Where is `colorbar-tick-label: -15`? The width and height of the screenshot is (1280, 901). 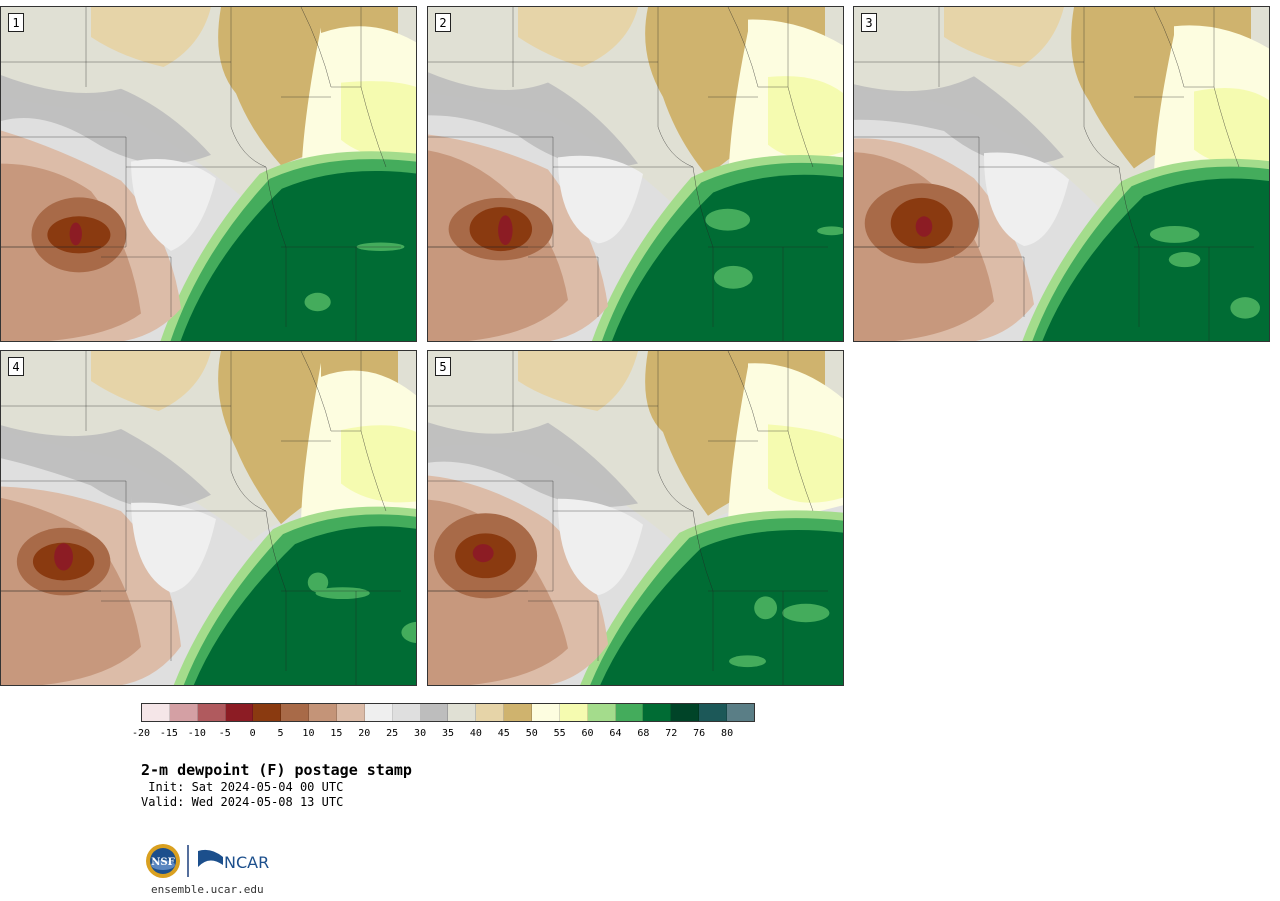 colorbar-tick-label: -15 is located at coordinates (168, 733).